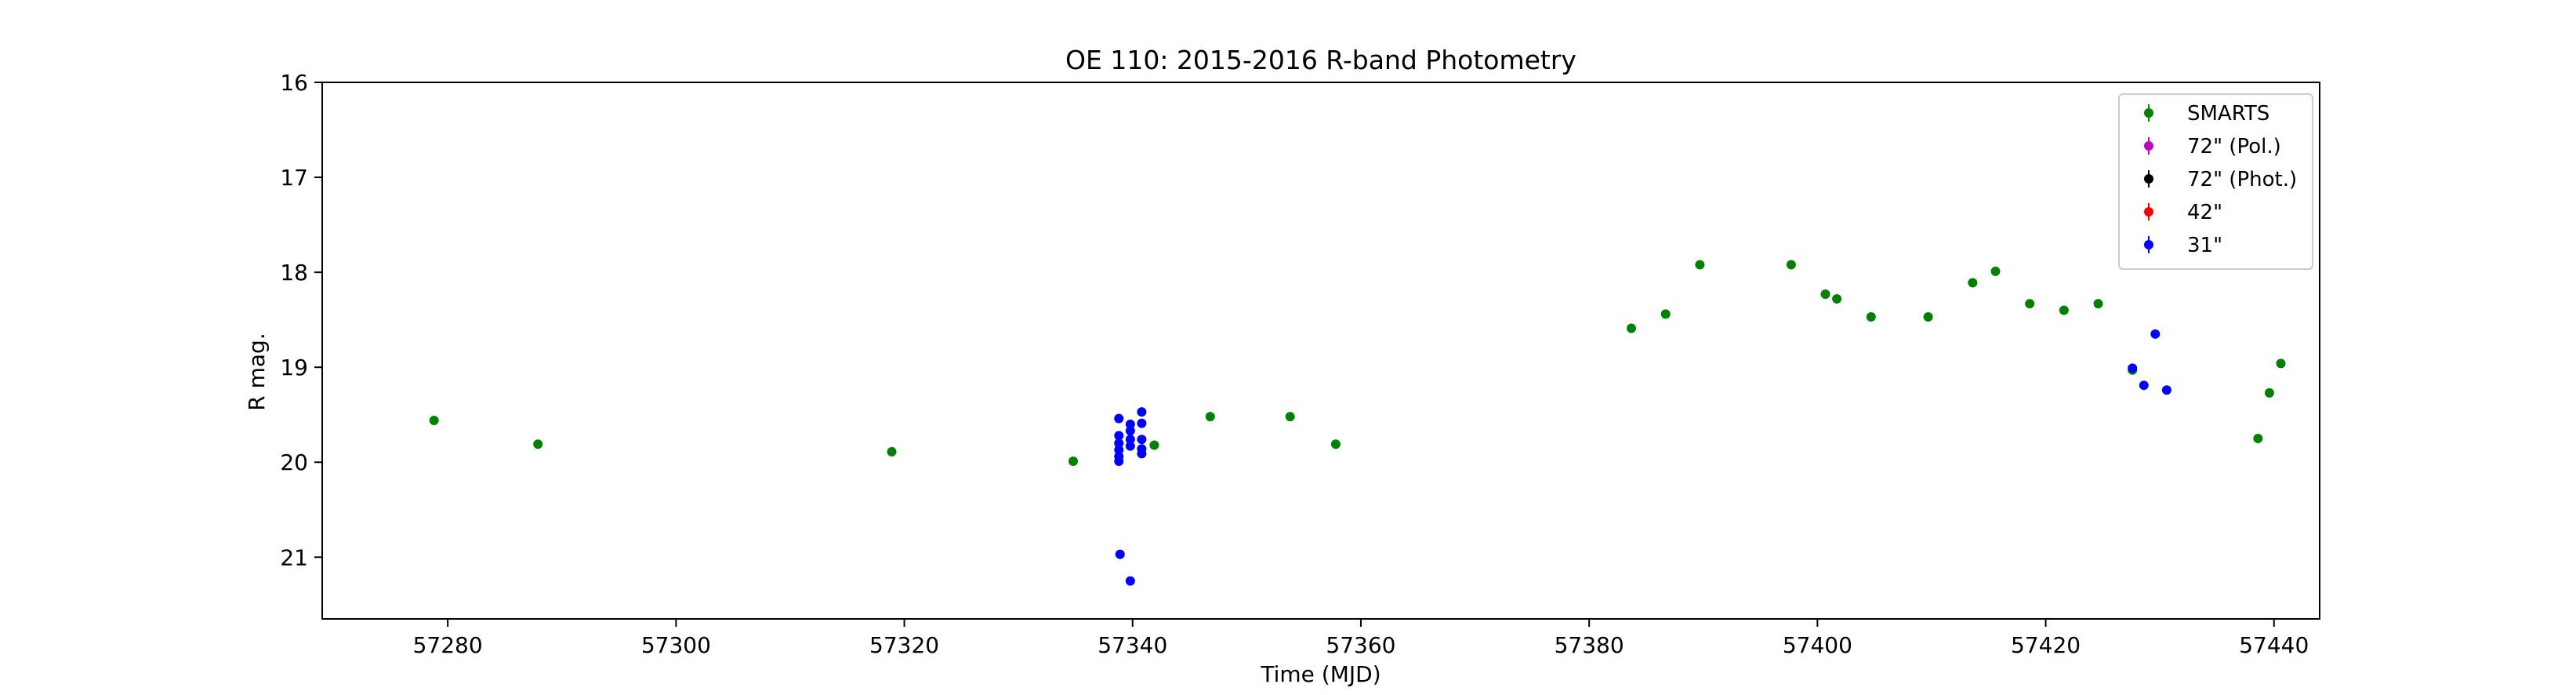 This screenshot has width=2576, height=695. Describe the element at coordinates (1321, 674) in the screenshot. I see `x-axis-label: Time (MJD)` at that location.